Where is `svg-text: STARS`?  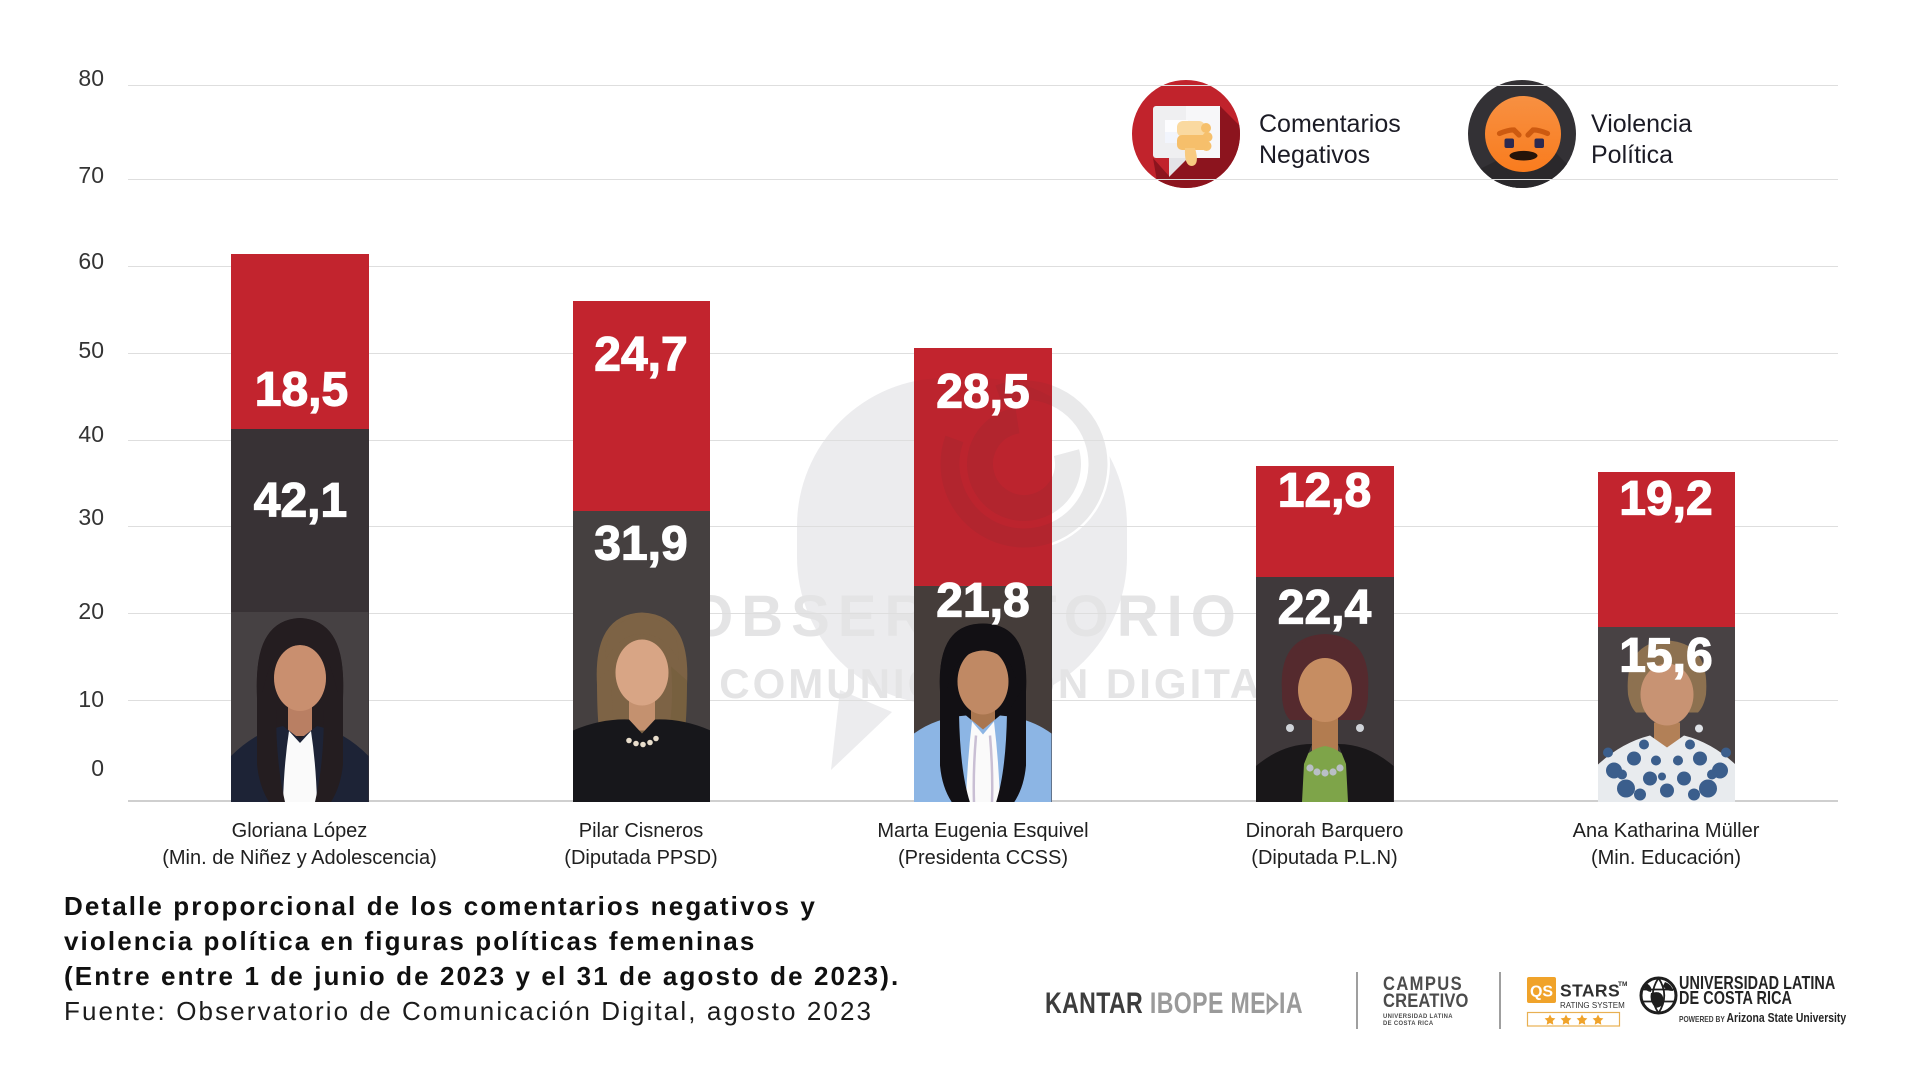
svg-text: STARS is located at coordinates (1590, 991).